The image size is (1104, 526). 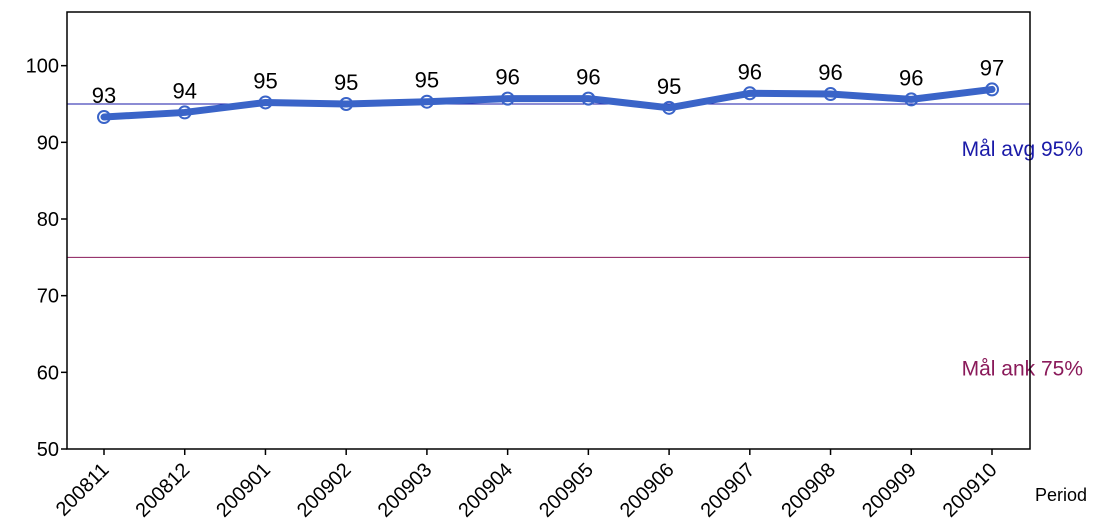 I want to click on target-label: Mål avg 95%, so click(x=1022, y=149).